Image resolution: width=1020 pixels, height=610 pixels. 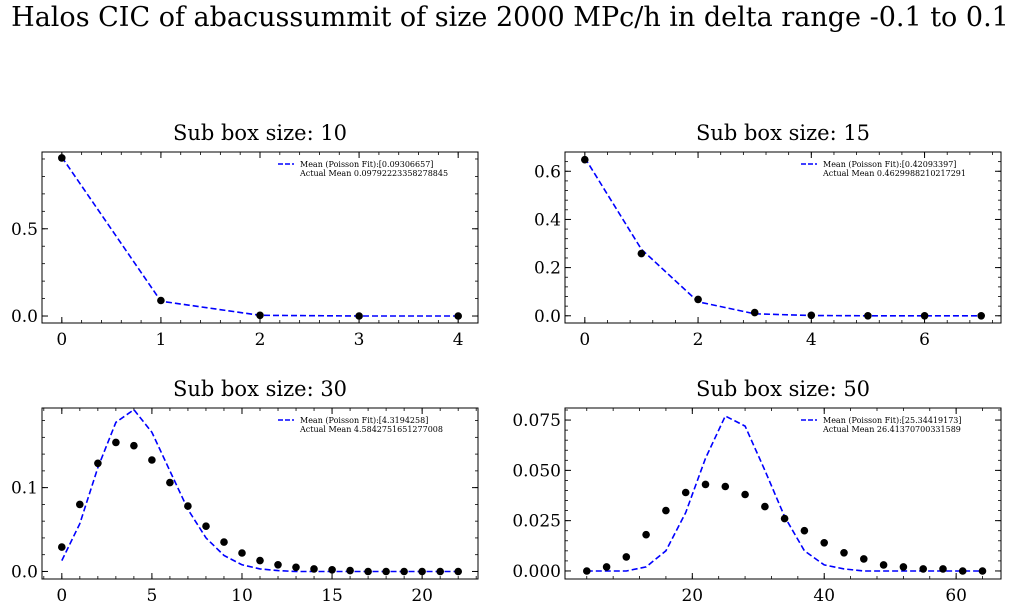 What do you see at coordinates (536, 421) in the screenshot?
I see `y-tick-label: 0.075` at bounding box center [536, 421].